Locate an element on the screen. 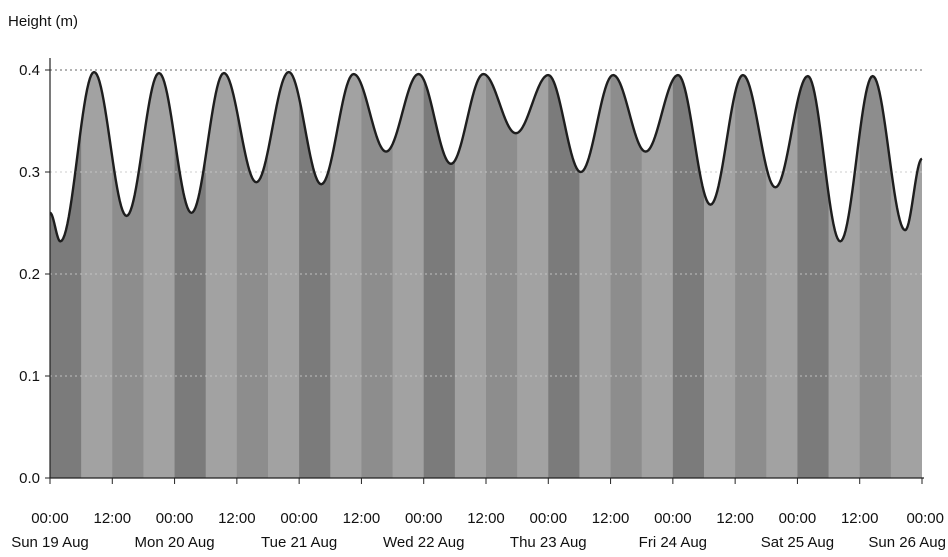  y-tick-label: 0.3 is located at coordinates (29, 172).